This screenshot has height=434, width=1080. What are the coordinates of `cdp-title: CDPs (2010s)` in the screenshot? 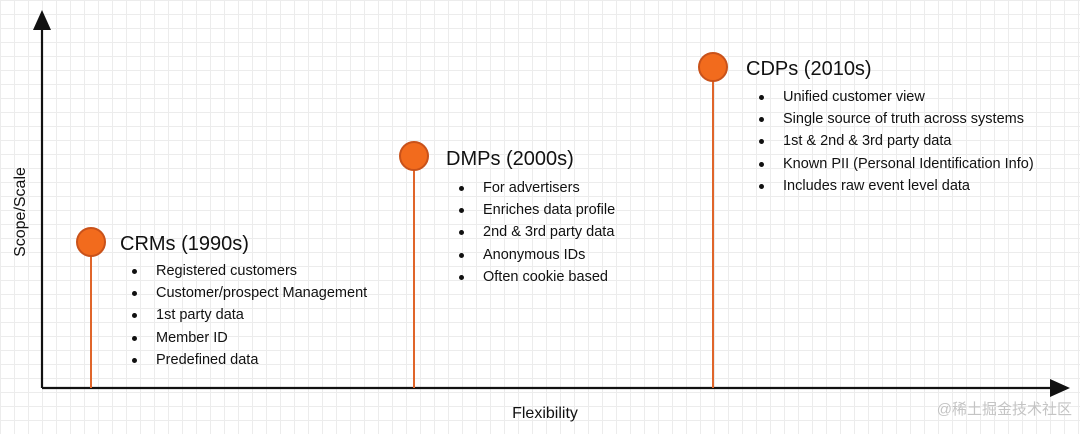 It's located at (809, 69).